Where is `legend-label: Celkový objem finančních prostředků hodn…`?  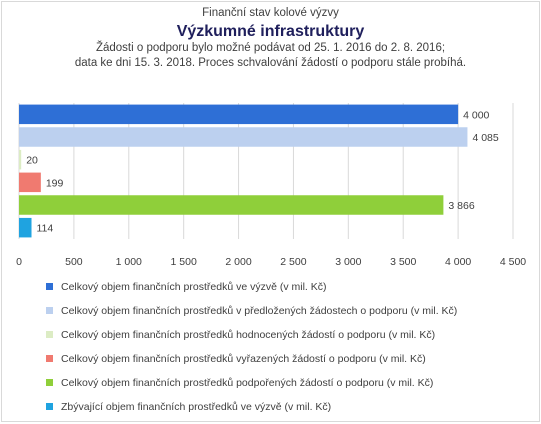 legend-label: Celkový objem finančních prostředků hodn… is located at coordinates (248, 335).